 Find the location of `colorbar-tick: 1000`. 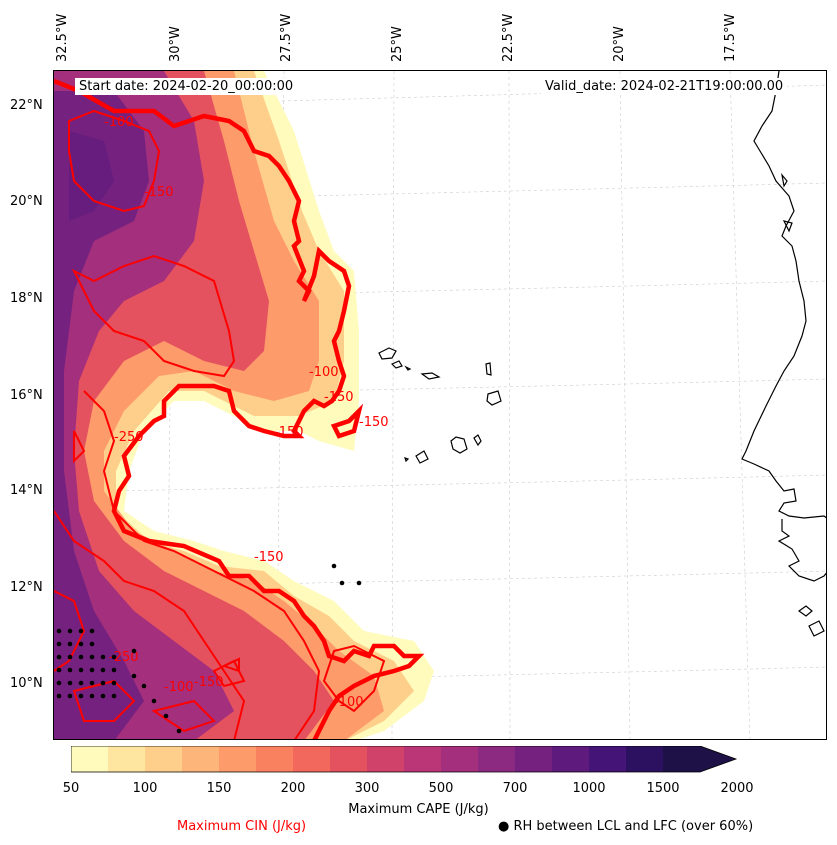

colorbar-tick: 1000 is located at coordinates (589, 788).